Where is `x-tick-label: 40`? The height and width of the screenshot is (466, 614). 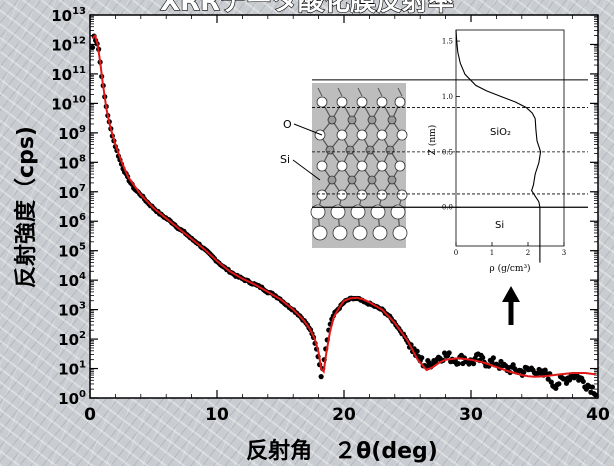 x-tick-label: 40 is located at coordinates (598, 415).